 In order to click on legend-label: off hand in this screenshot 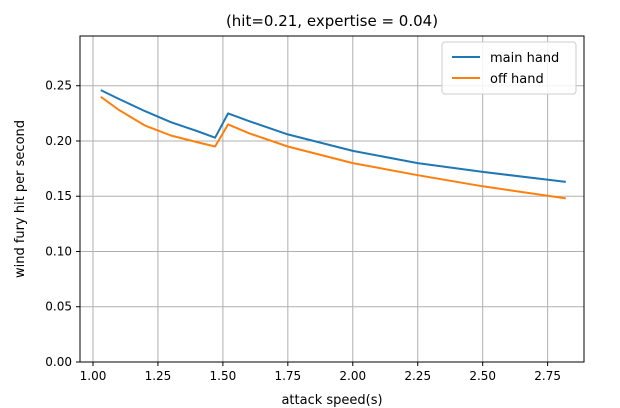, I will do `click(517, 79)`.